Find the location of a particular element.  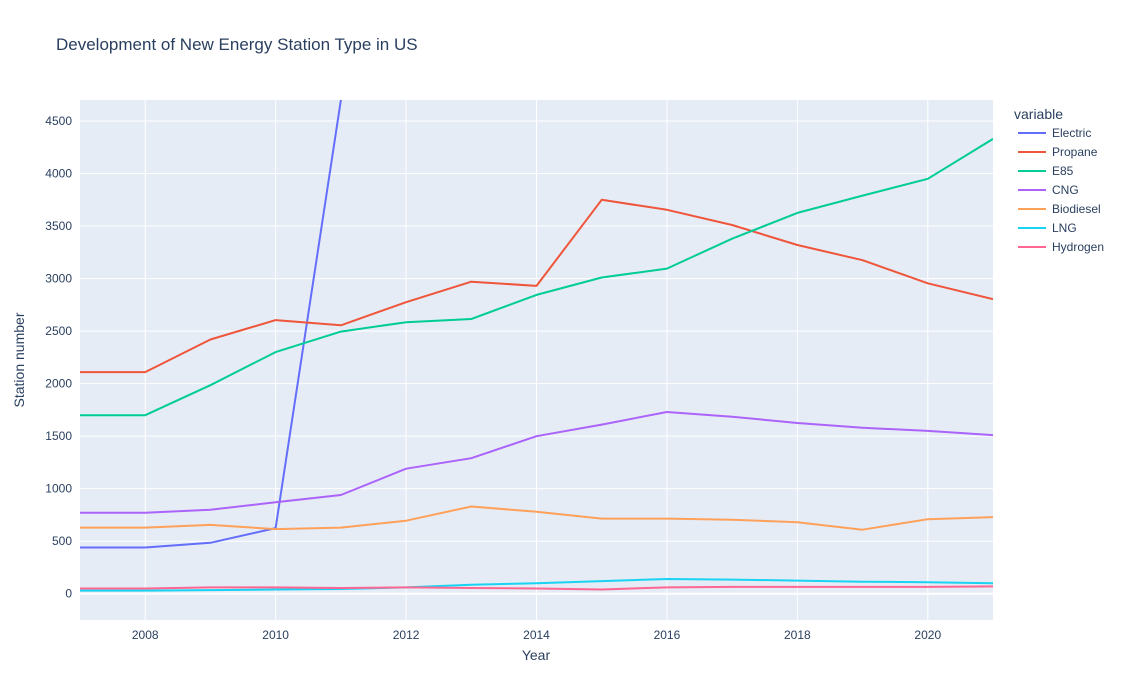

y-tick-label: 2500 is located at coordinates (58, 331).